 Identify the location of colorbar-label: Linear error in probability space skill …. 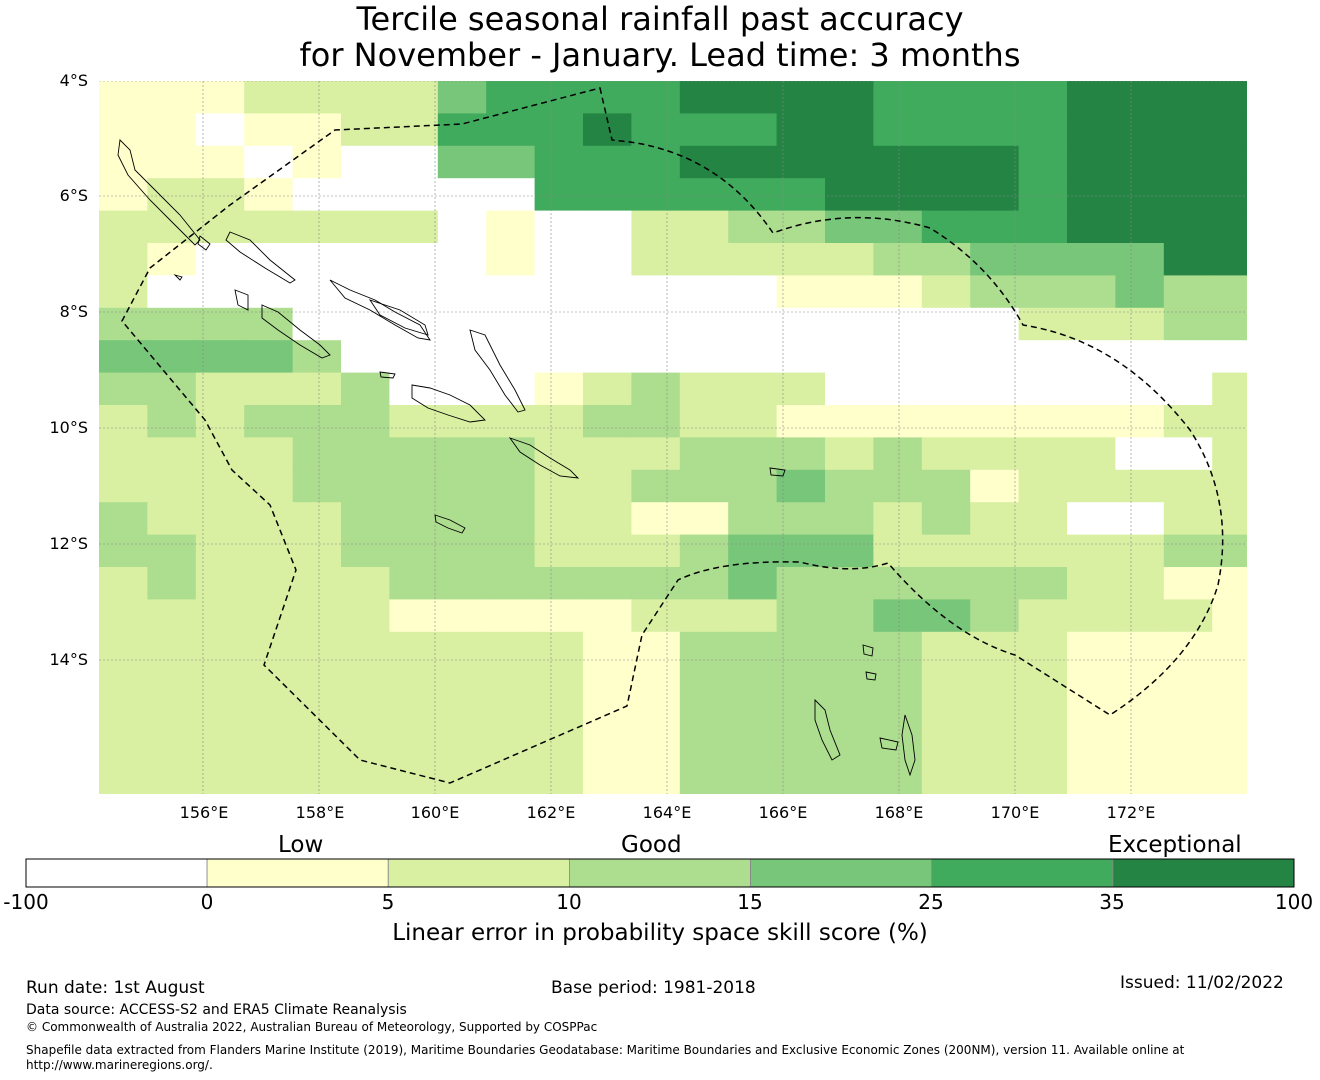
(660, 933).